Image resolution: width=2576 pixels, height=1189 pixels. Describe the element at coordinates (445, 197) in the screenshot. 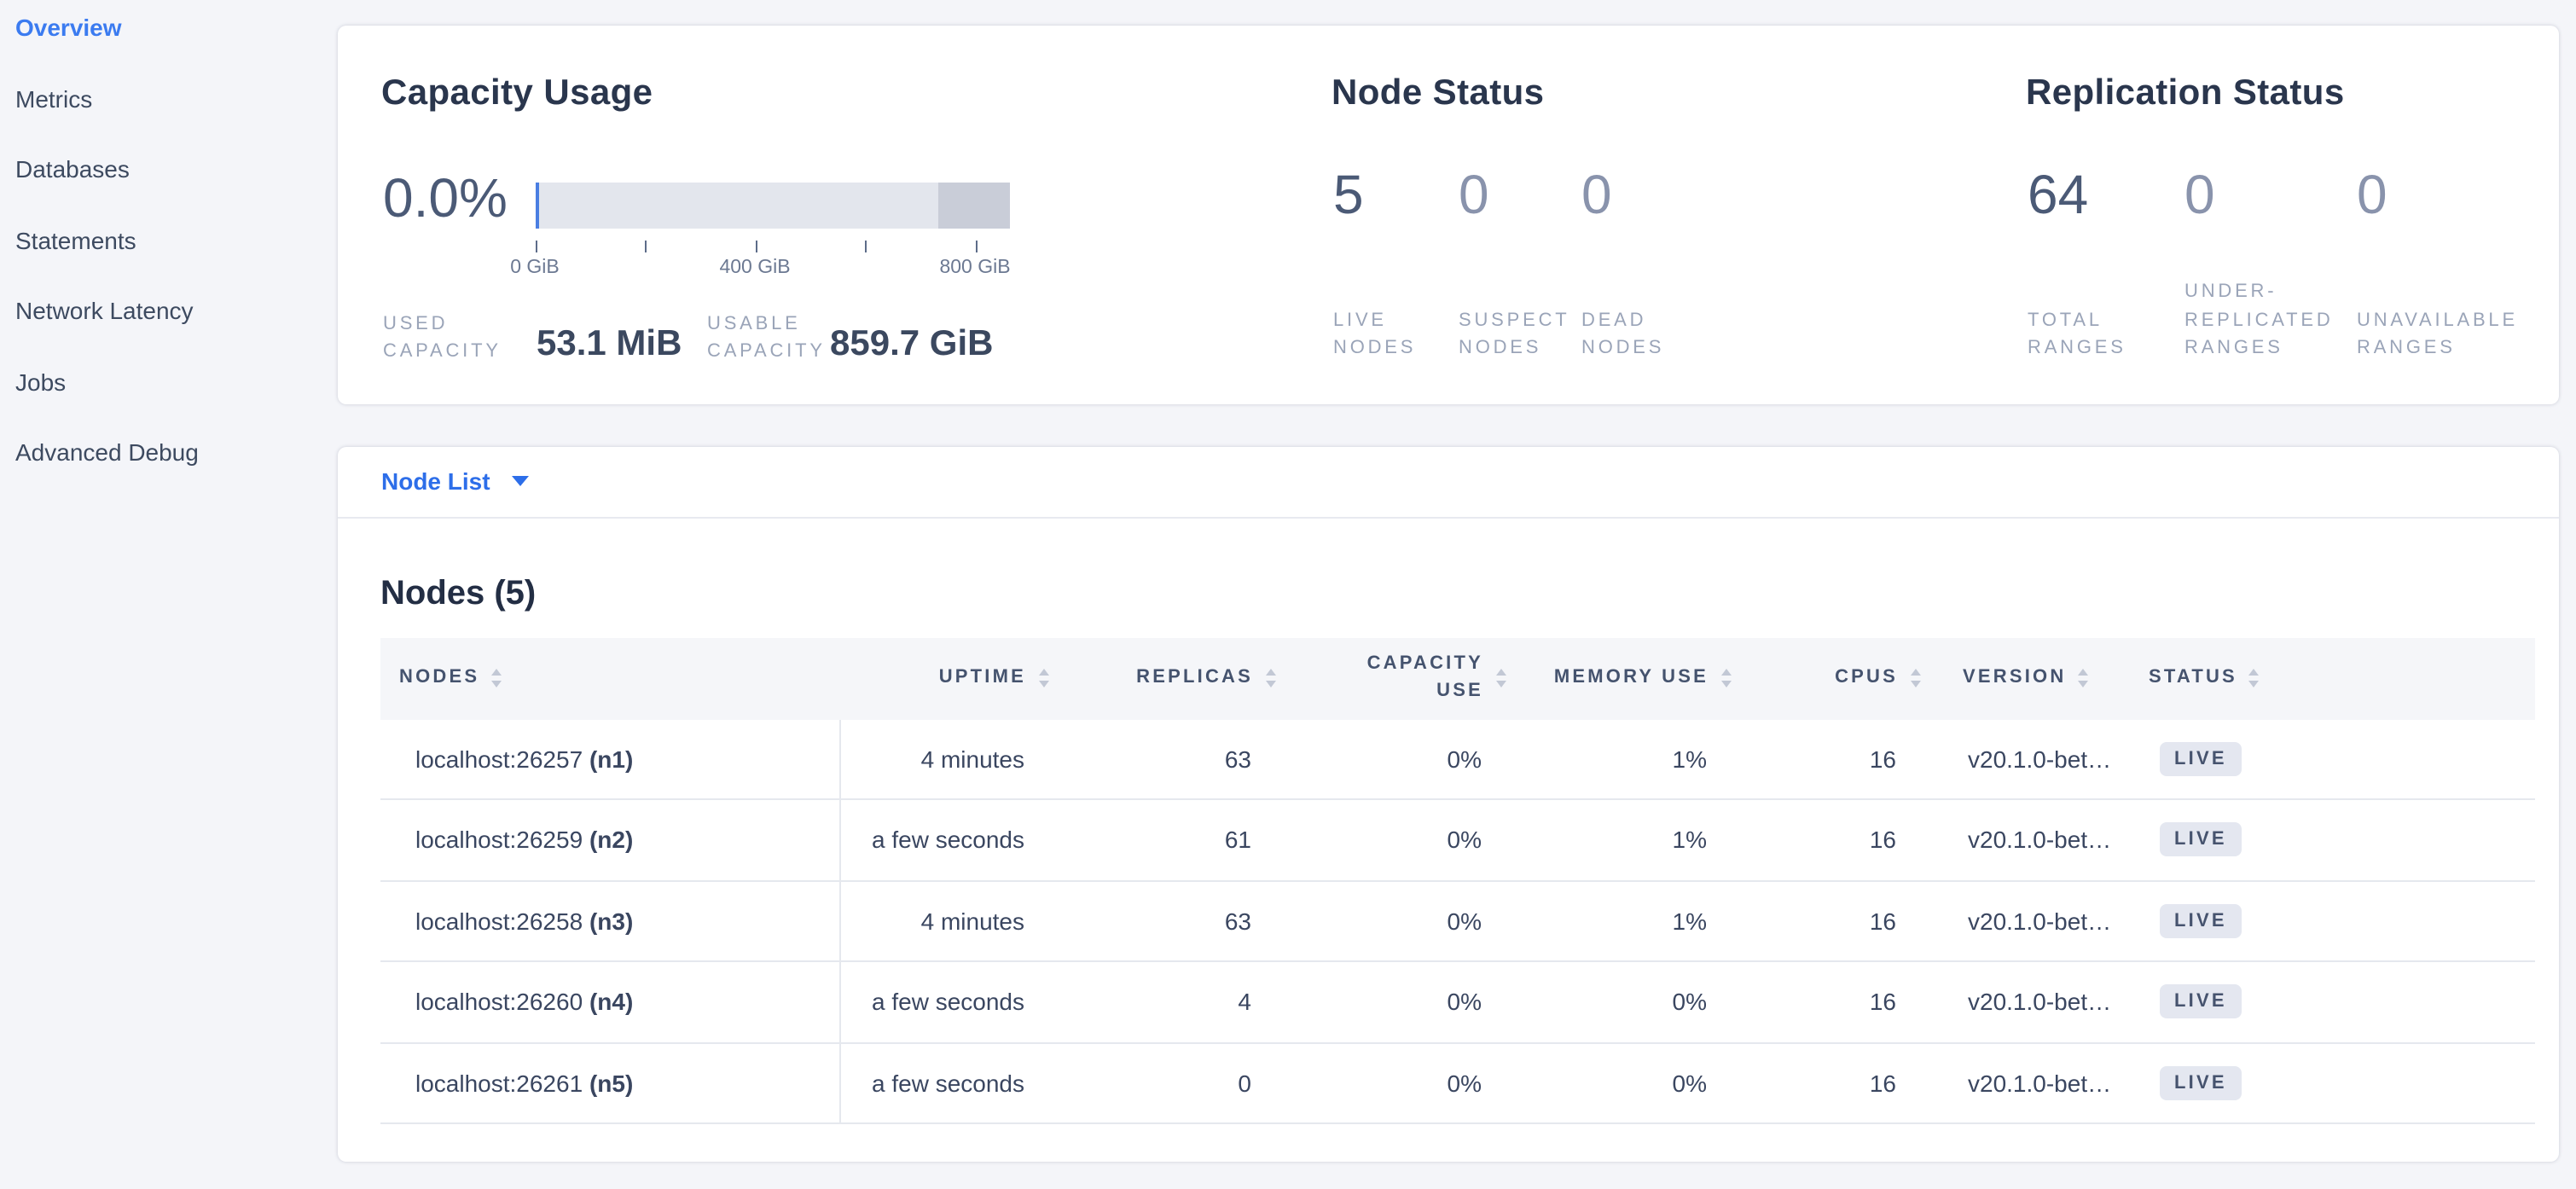

I see `capacity-percent: 0.0%` at that location.